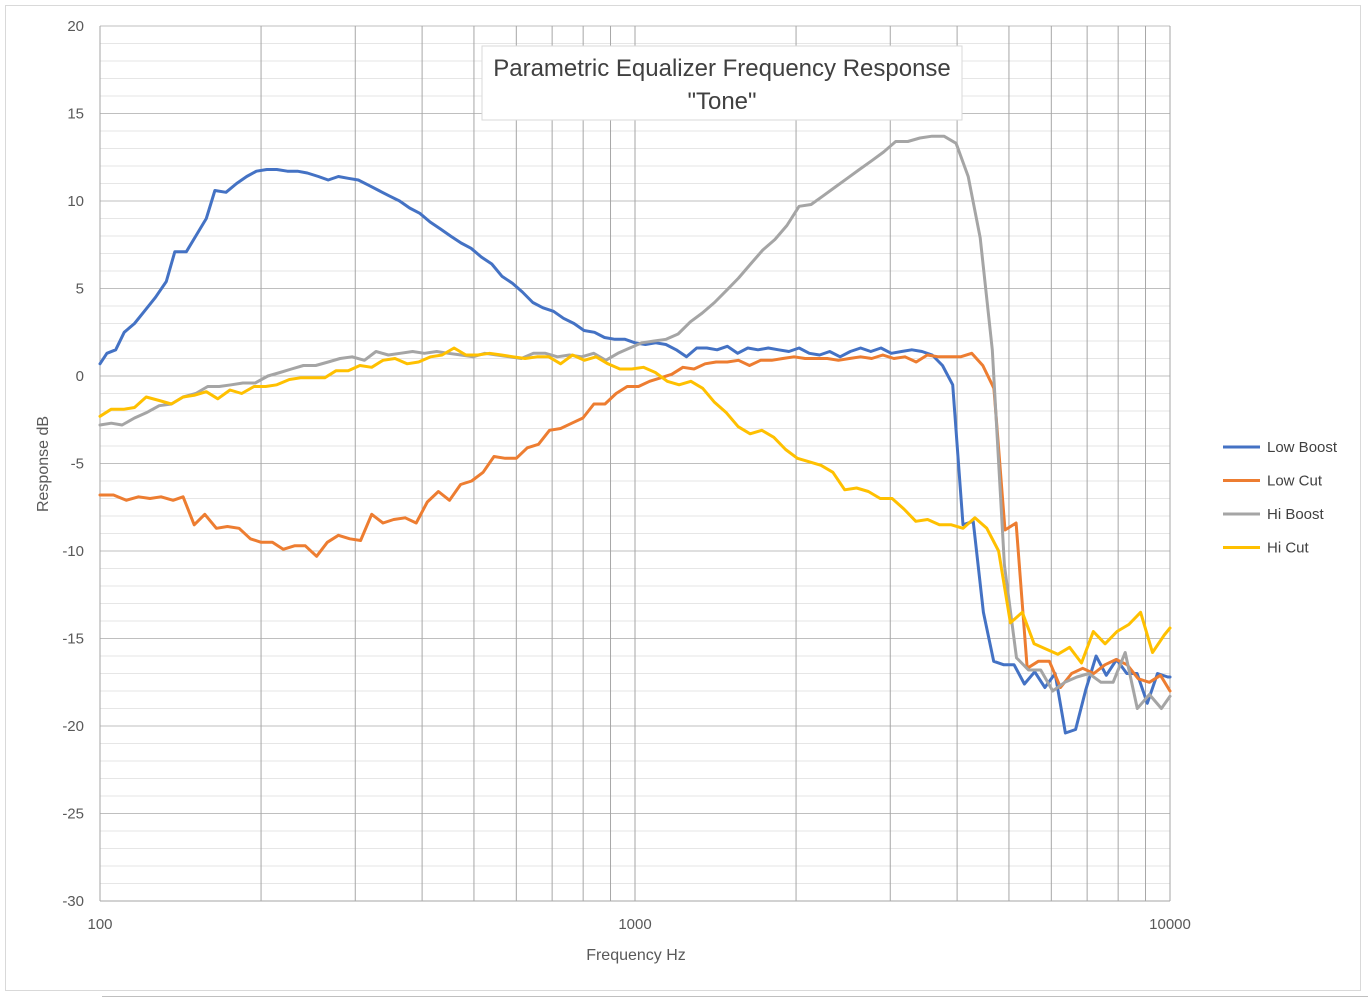  I want to click on legend: Low Boost Low Cut Hi Boost Hi Cut, so click(1280, 498).